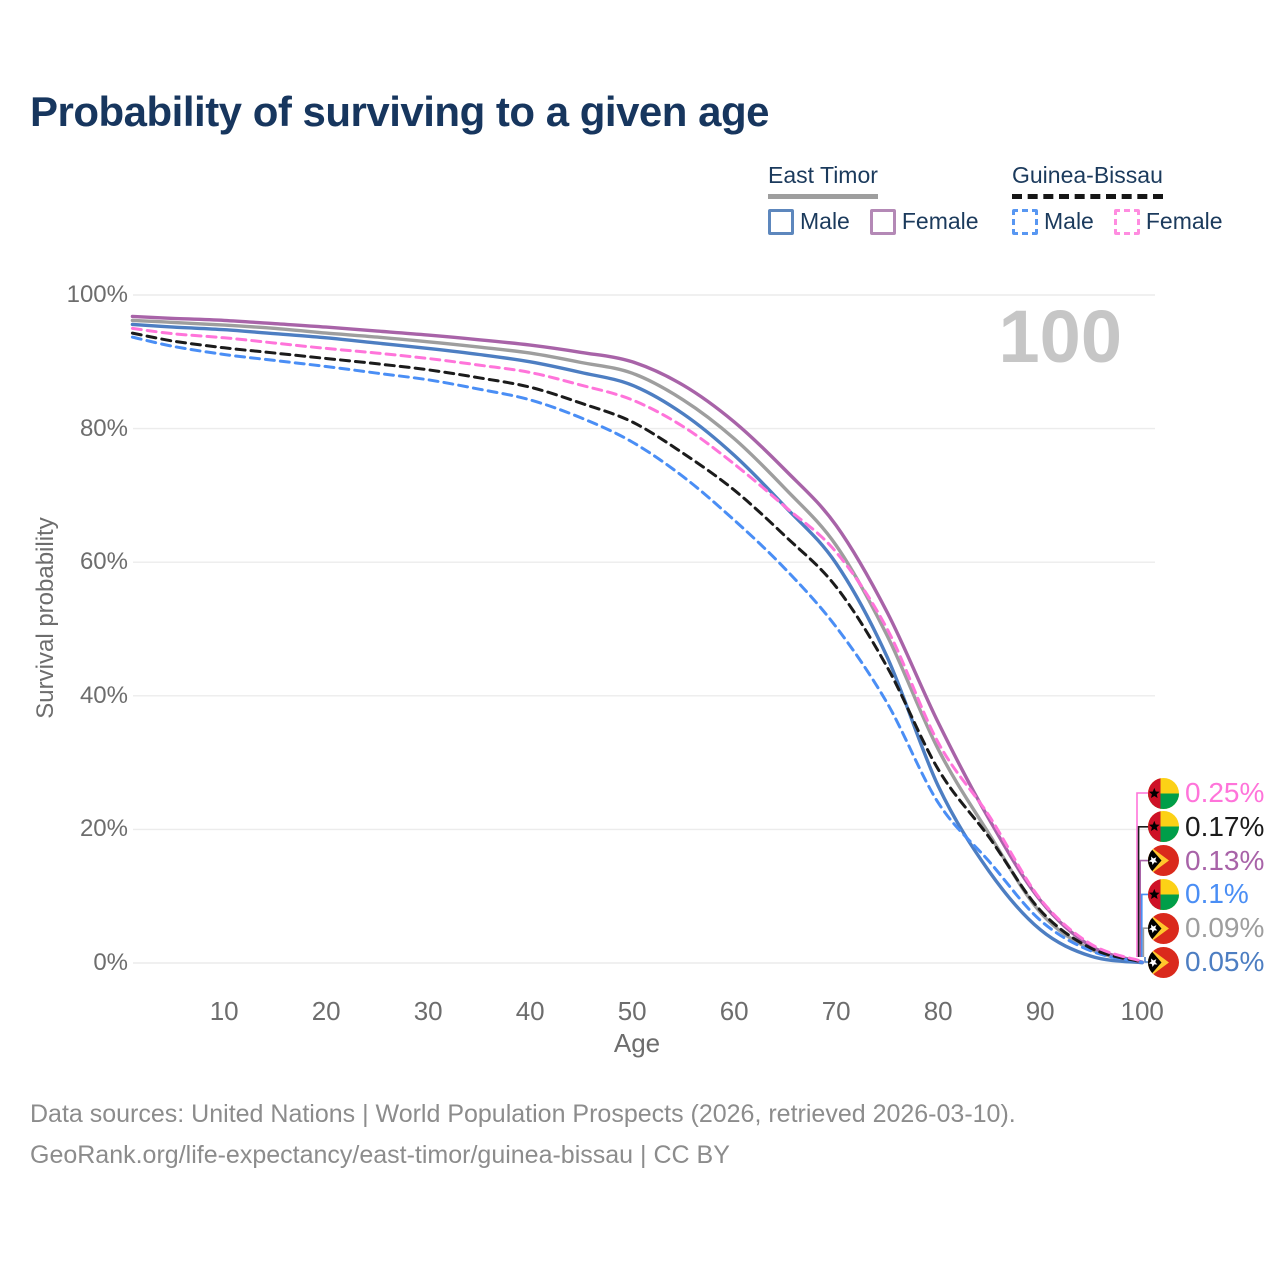  I want to click on legend-group-east-timor: East Timor Male Female, so click(883, 198).